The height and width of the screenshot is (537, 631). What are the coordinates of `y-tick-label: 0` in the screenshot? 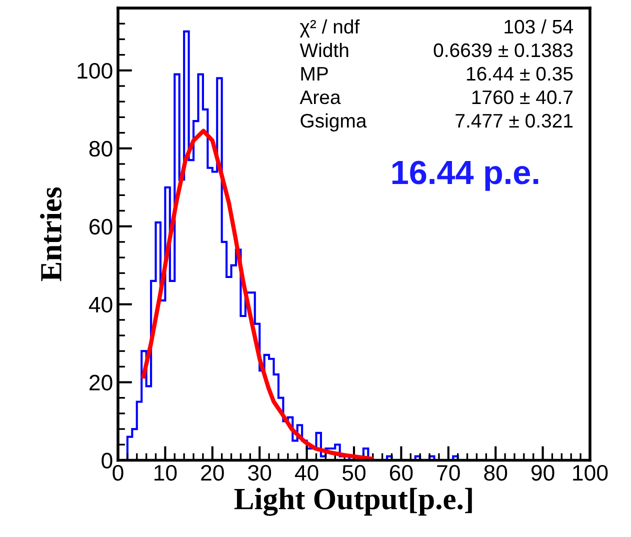 It's located at (107, 460).